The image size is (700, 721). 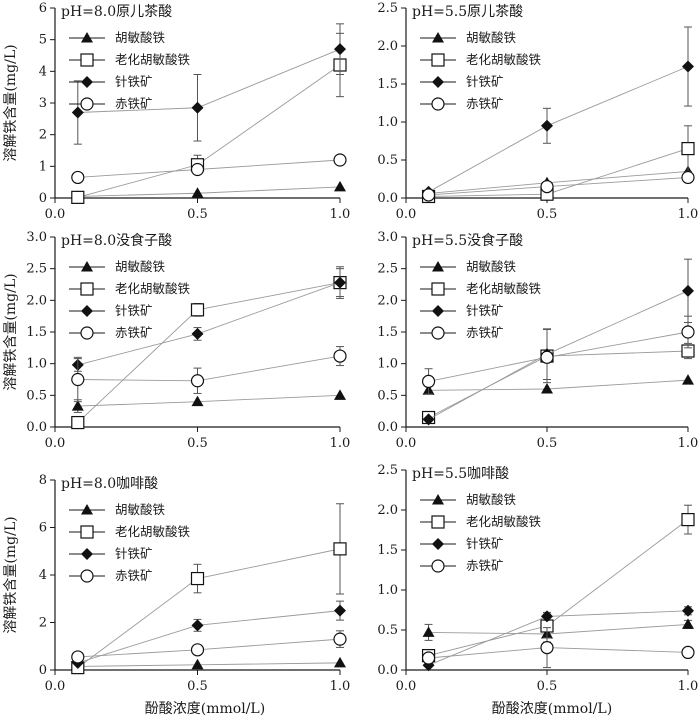 What do you see at coordinates (43, 166) in the screenshot?
I see `y-tick-label: 1` at bounding box center [43, 166].